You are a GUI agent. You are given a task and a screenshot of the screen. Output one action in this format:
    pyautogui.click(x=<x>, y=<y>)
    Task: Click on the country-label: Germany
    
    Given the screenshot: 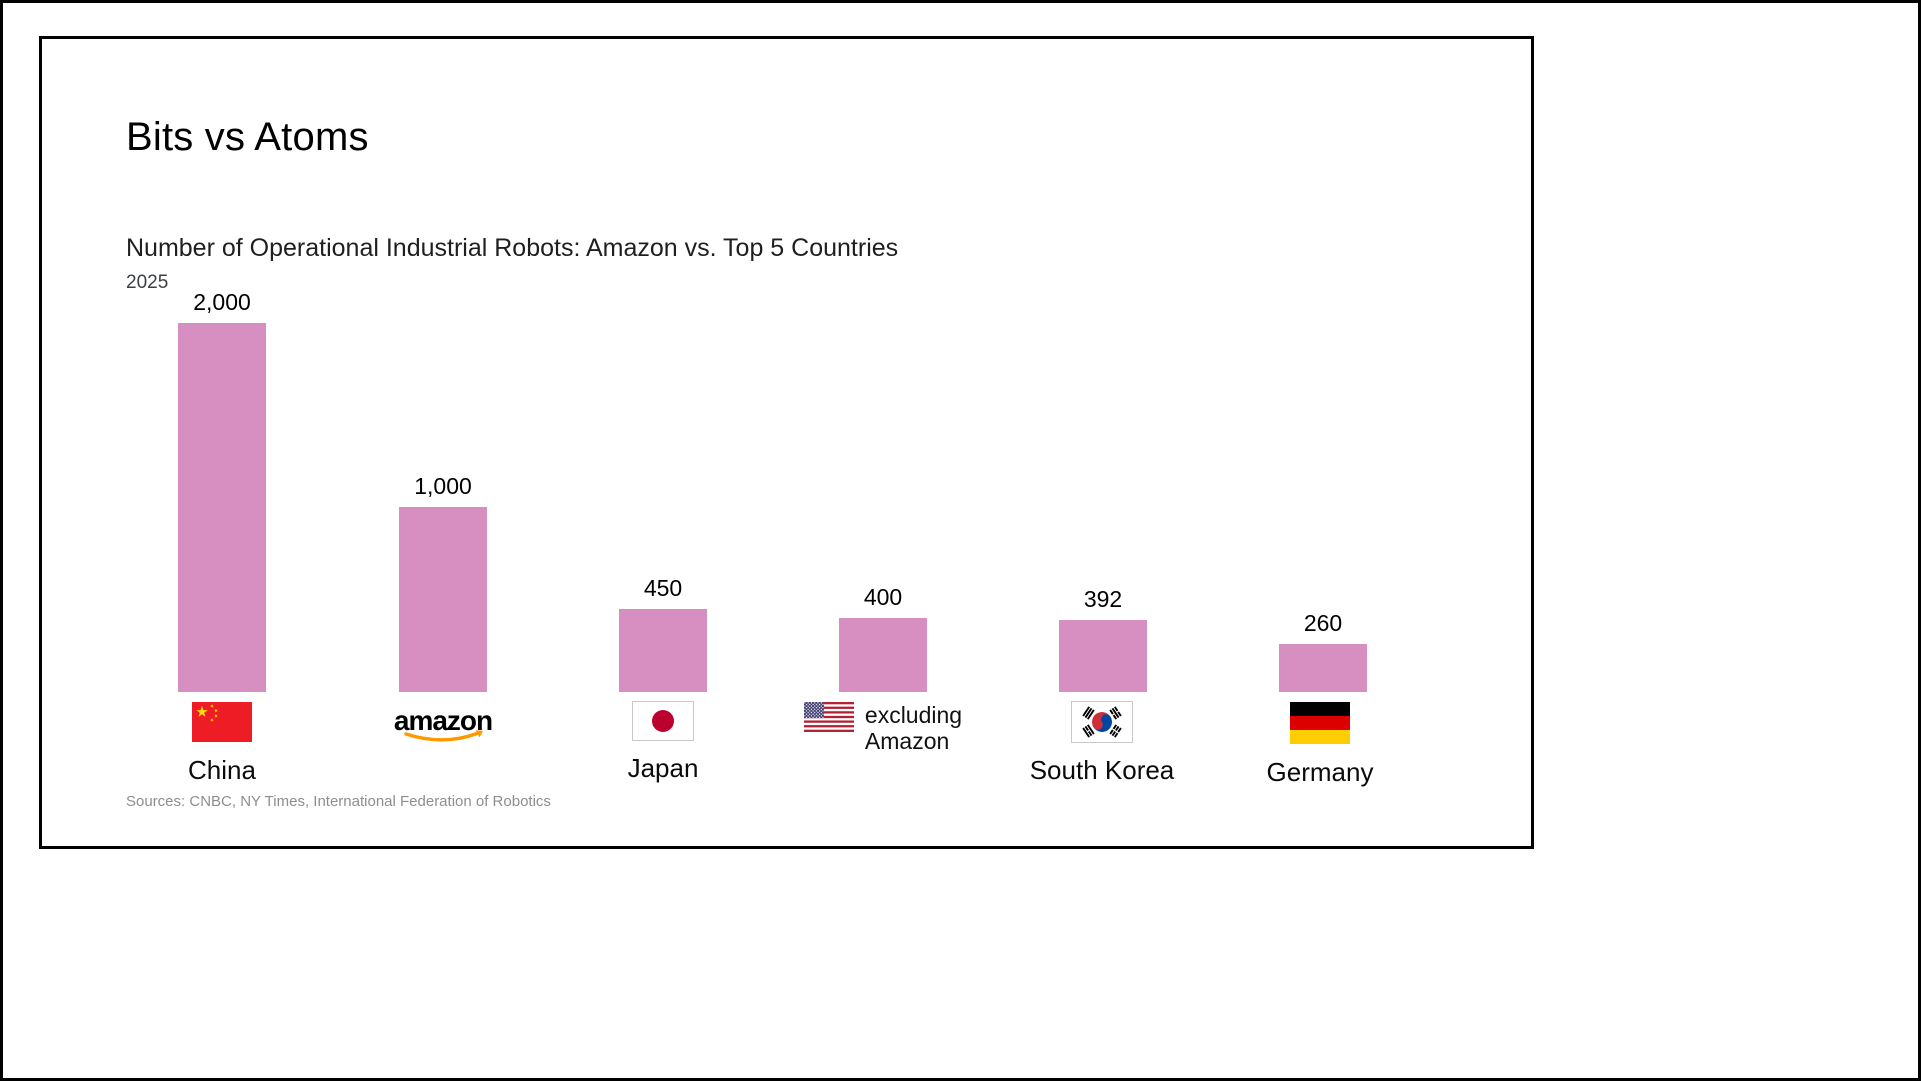 What is the action you would take?
    pyautogui.click(x=1320, y=772)
    